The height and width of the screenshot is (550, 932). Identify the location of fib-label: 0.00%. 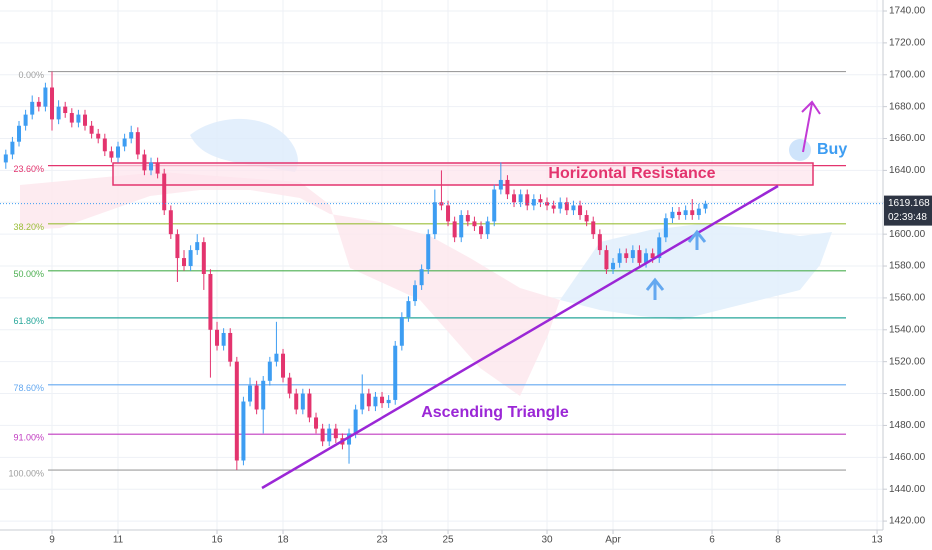
(31, 75).